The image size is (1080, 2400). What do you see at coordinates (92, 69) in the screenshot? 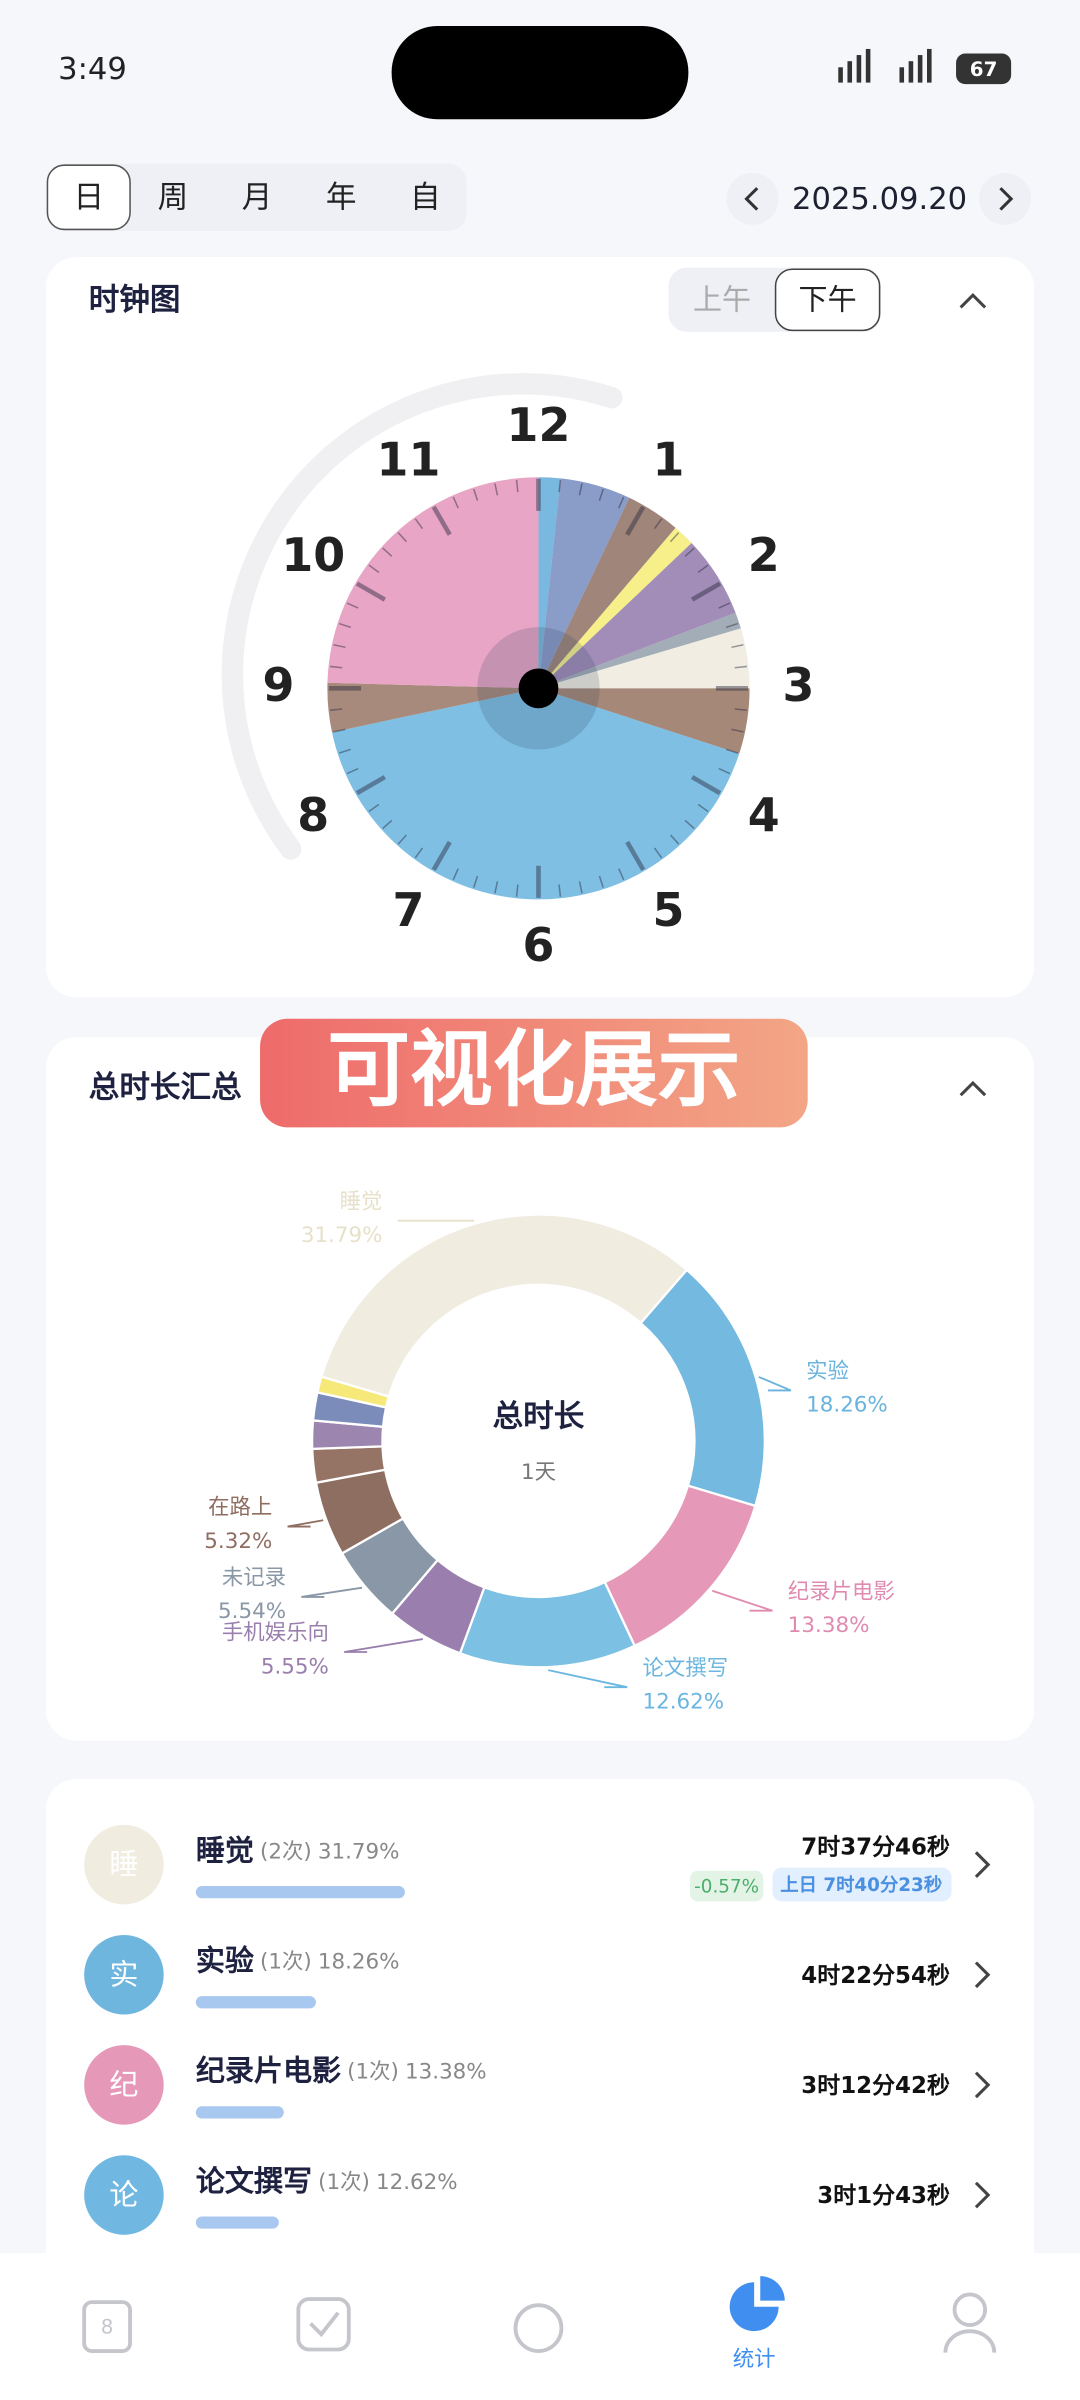
I see `status-time: 3:49` at bounding box center [92, 69].